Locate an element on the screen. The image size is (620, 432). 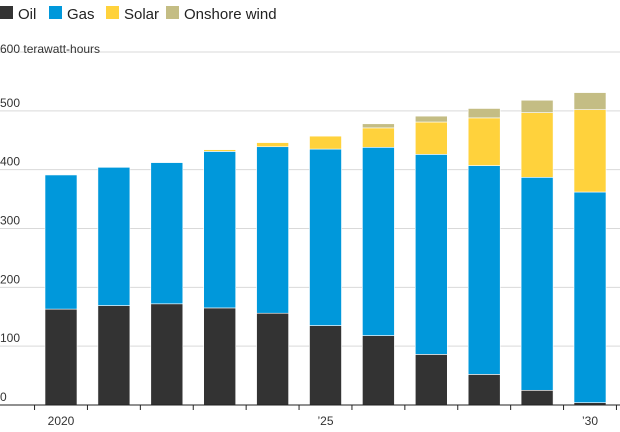
x-tick-label-5: ’25 is located at coordinates (325, 421).